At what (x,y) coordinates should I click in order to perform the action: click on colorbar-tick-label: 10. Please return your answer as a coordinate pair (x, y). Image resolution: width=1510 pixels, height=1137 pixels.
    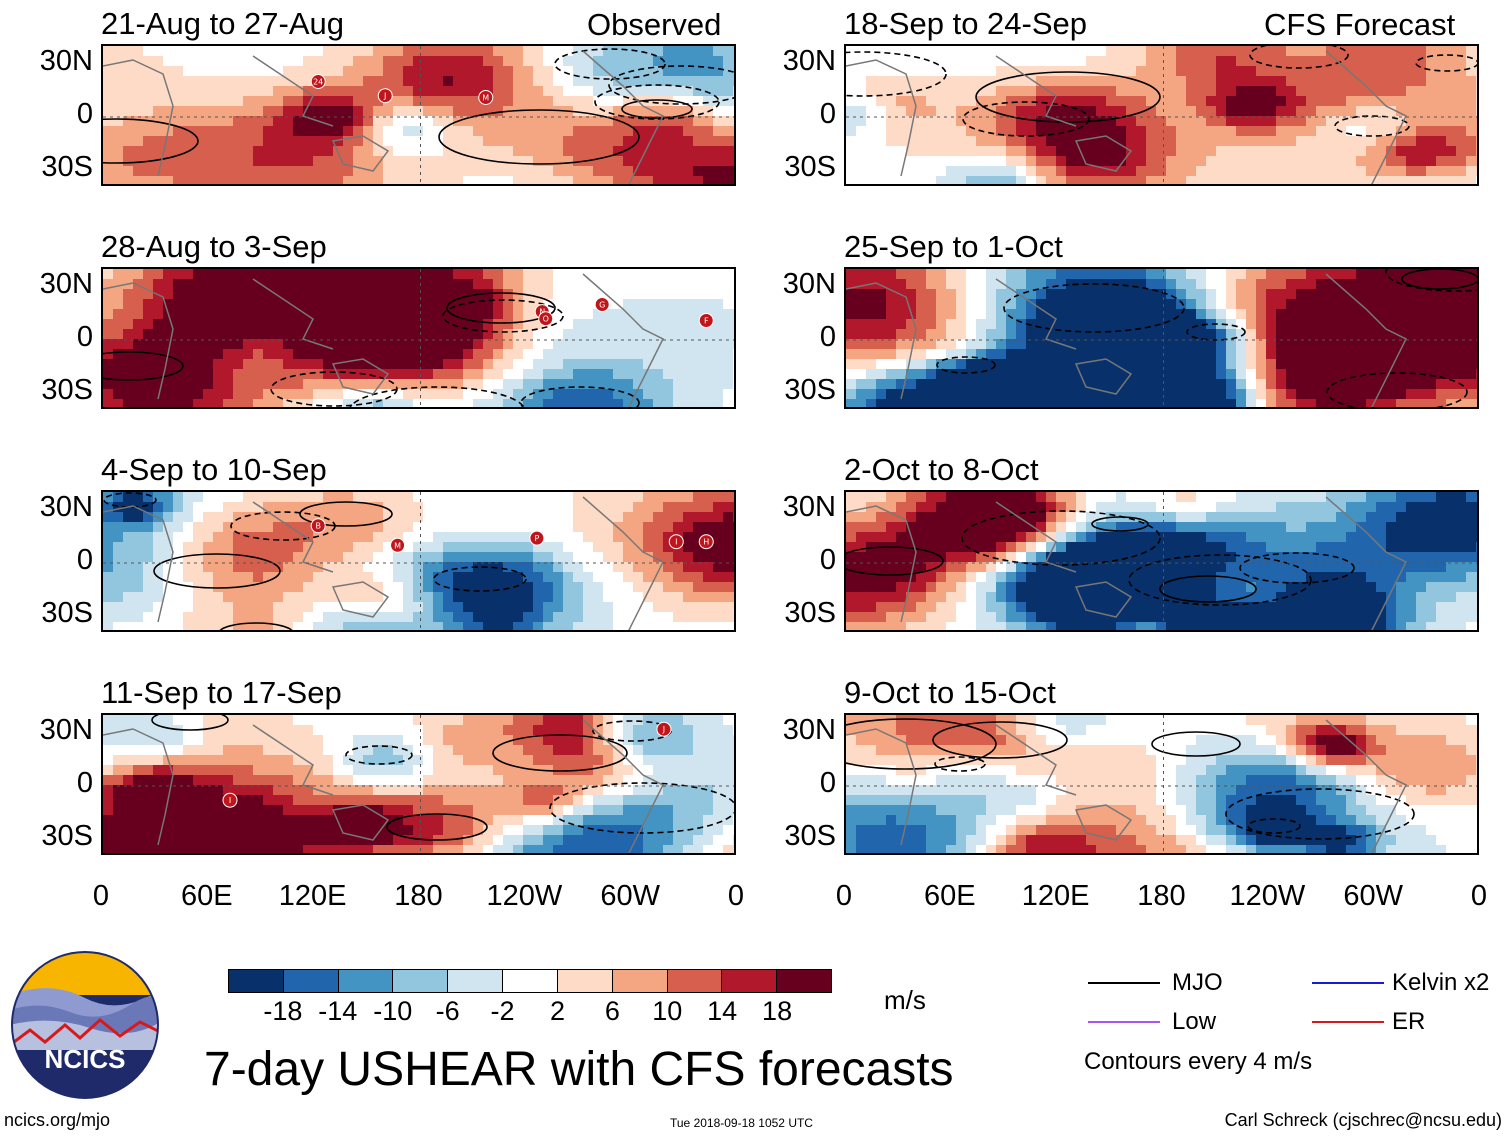
    Looking at the image, I should click on (667, 1011).